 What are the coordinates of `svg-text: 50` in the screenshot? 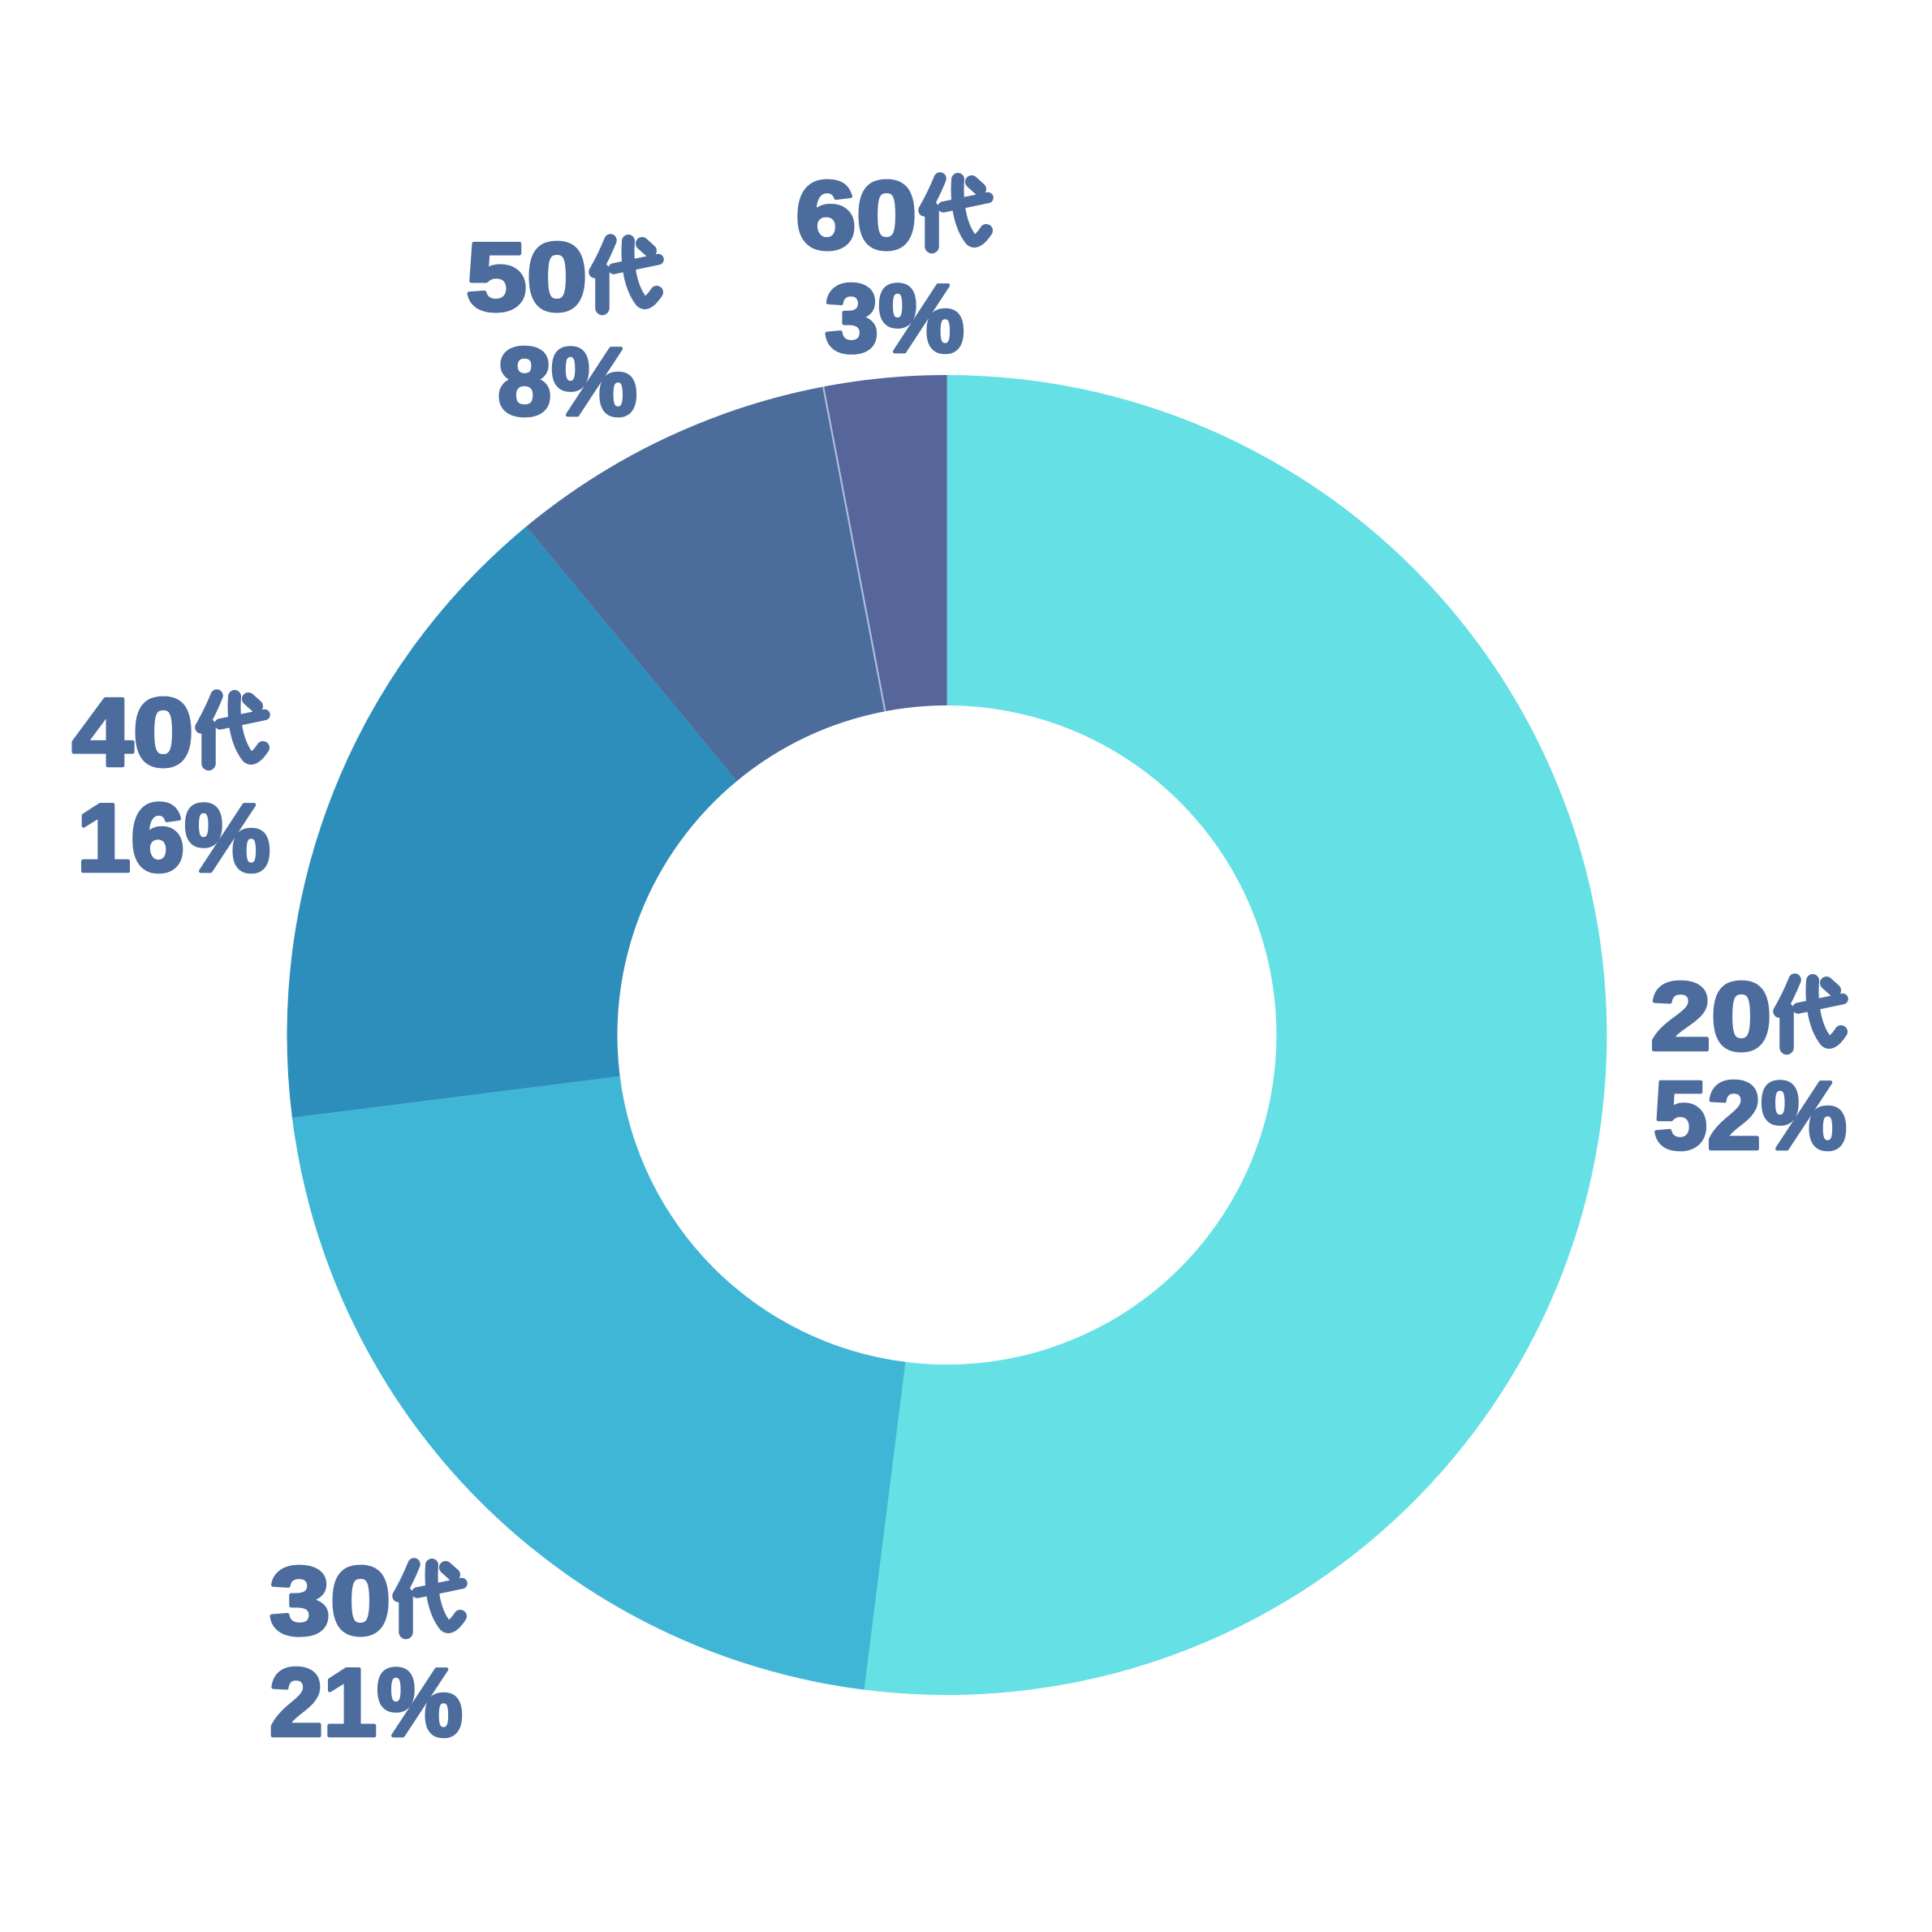 It's located at (527, 276).